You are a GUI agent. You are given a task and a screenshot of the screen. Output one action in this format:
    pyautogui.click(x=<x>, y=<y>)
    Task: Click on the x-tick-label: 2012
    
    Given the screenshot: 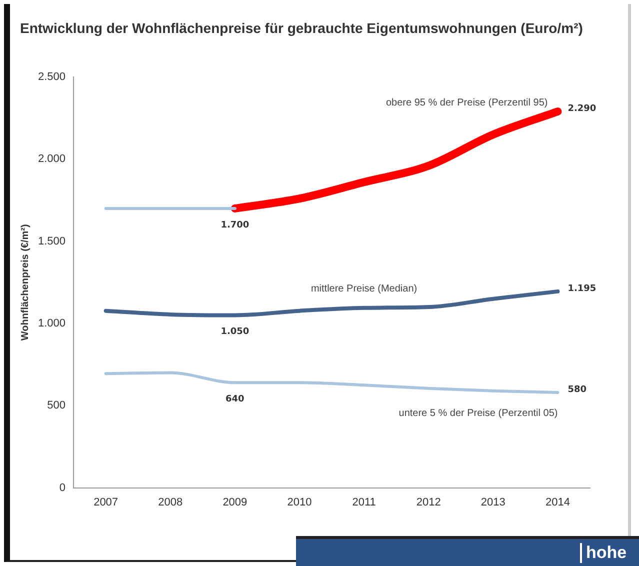 What is the action you would take?
    pyautogui.click(x=428, y=502)
    